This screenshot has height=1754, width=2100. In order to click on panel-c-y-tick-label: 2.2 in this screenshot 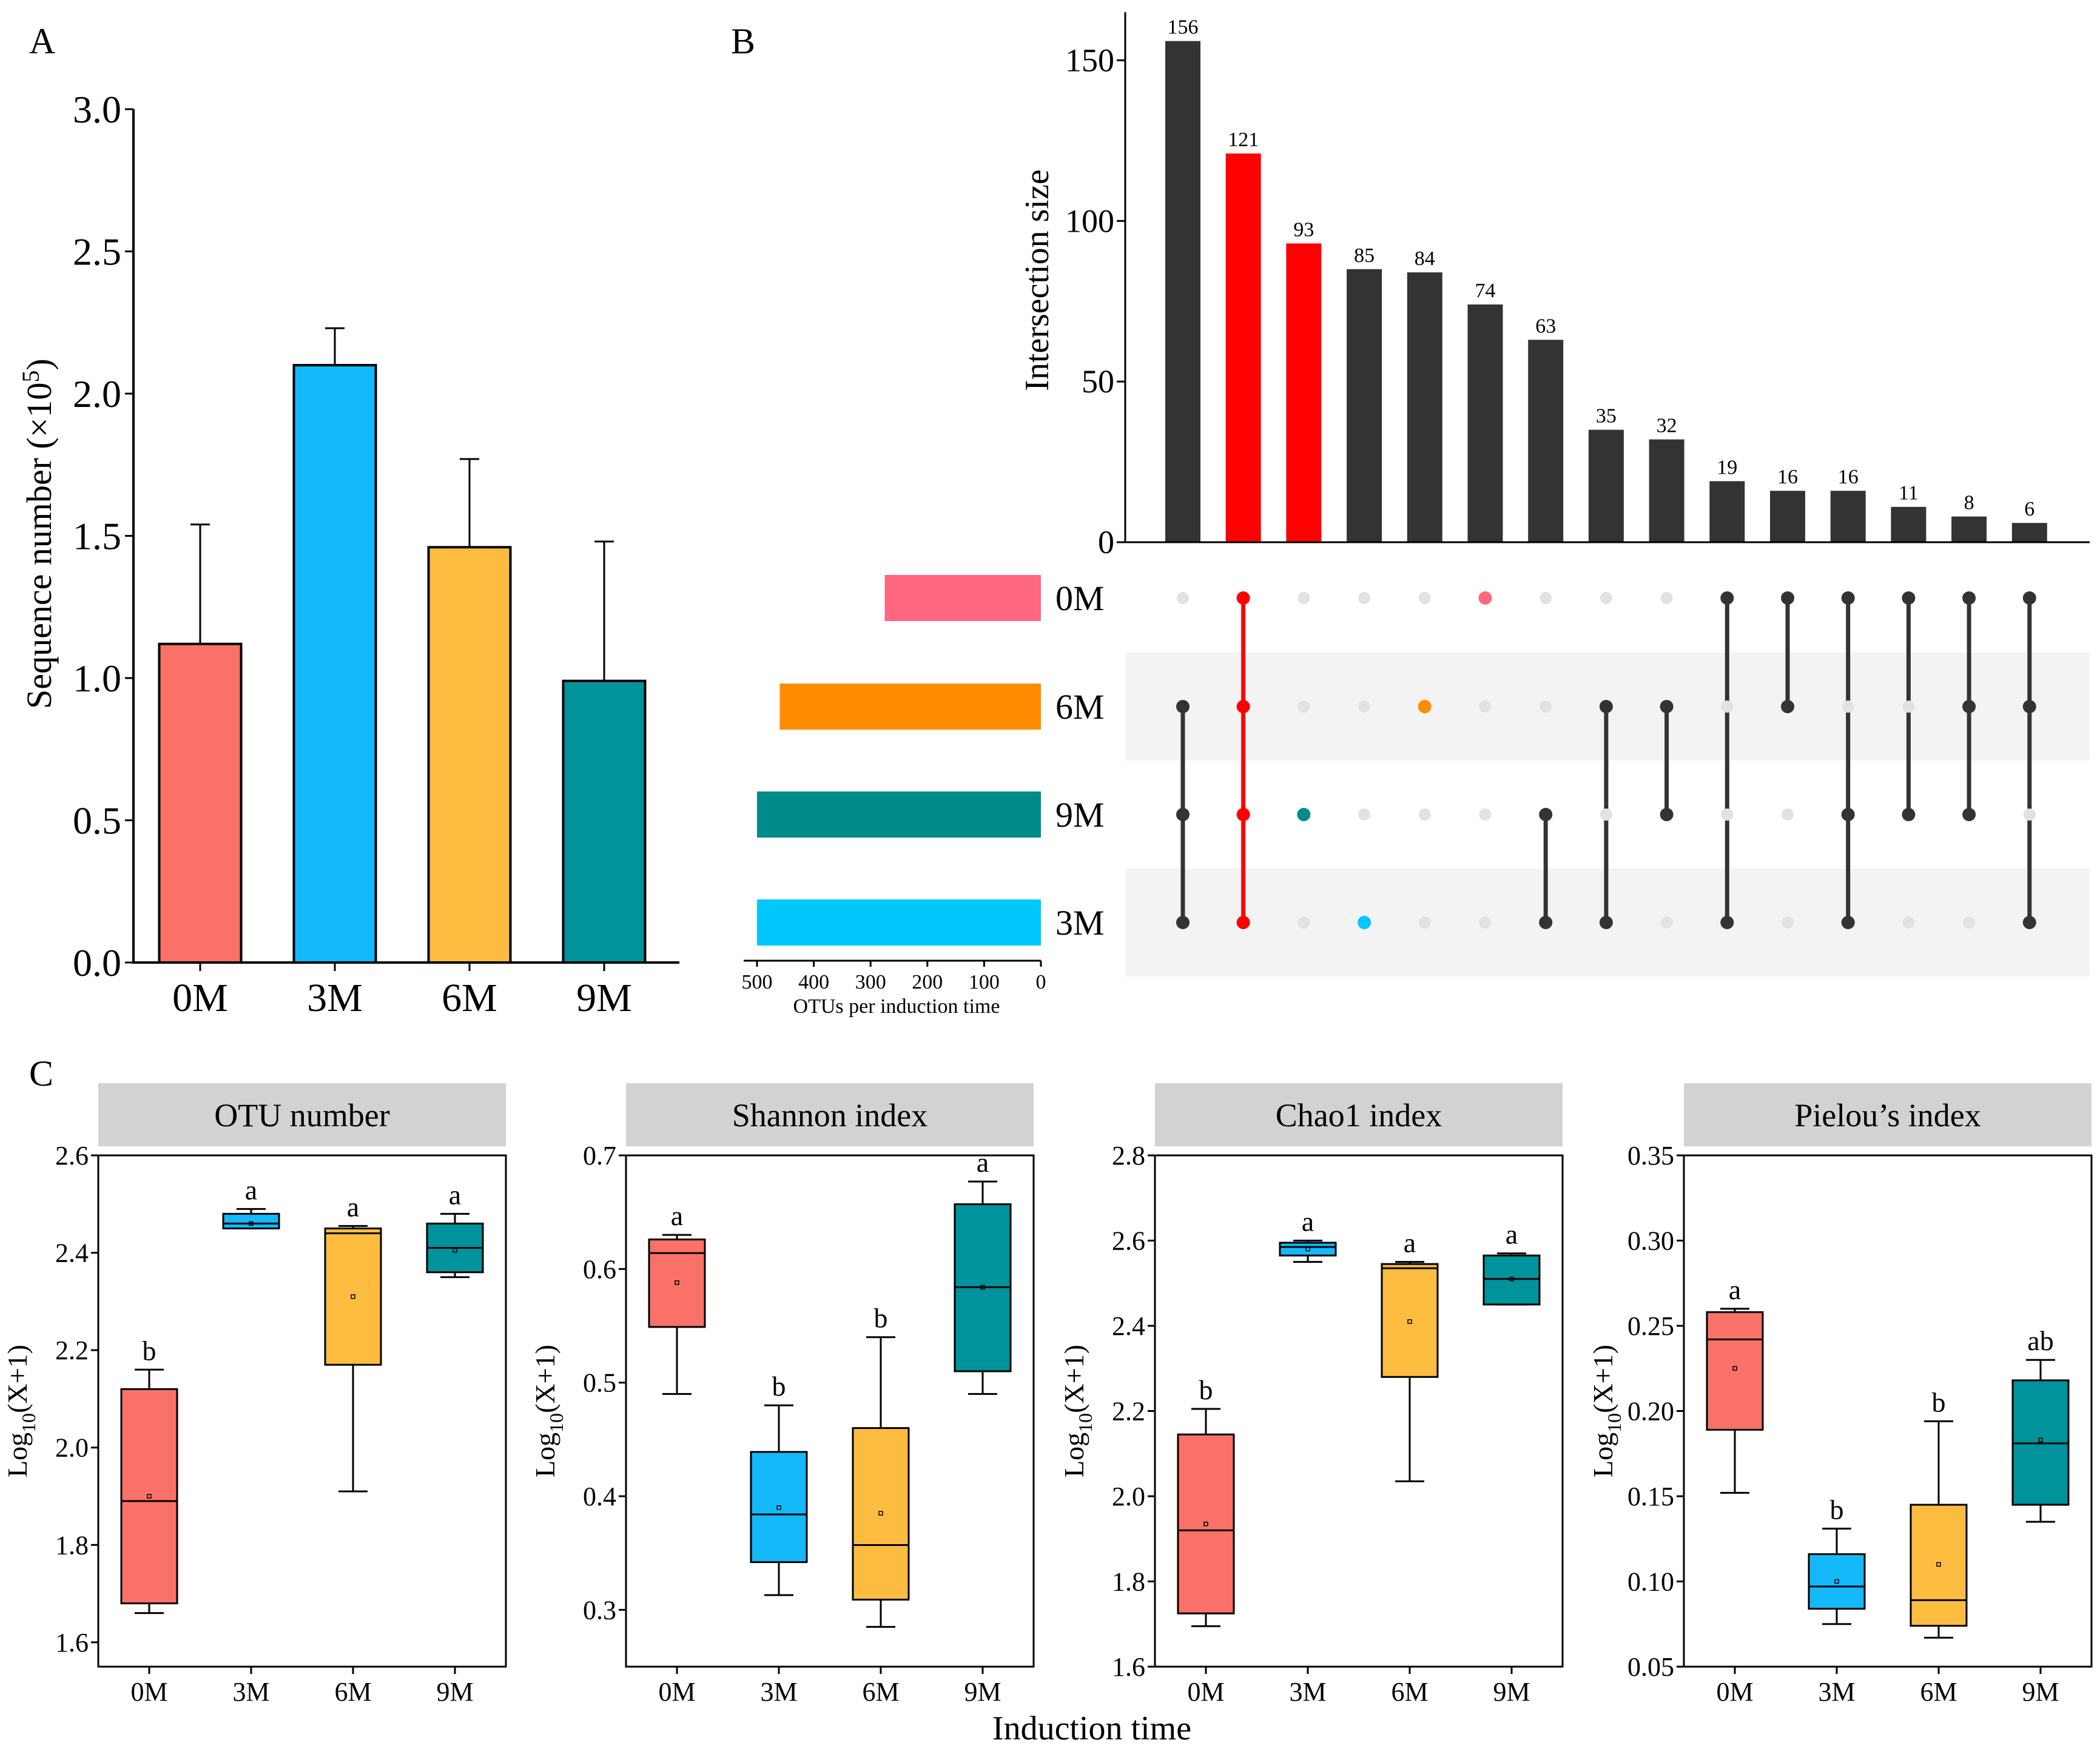, I will do `click(1128, 1411)`.